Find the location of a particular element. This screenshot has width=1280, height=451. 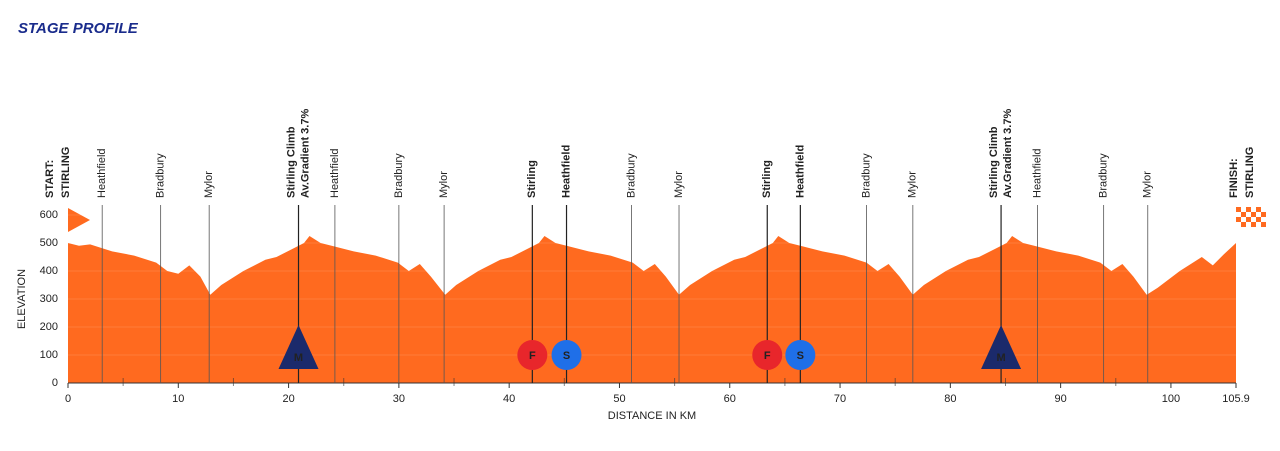

x-tick-label: 90 is located at coordinates (1061, 399).